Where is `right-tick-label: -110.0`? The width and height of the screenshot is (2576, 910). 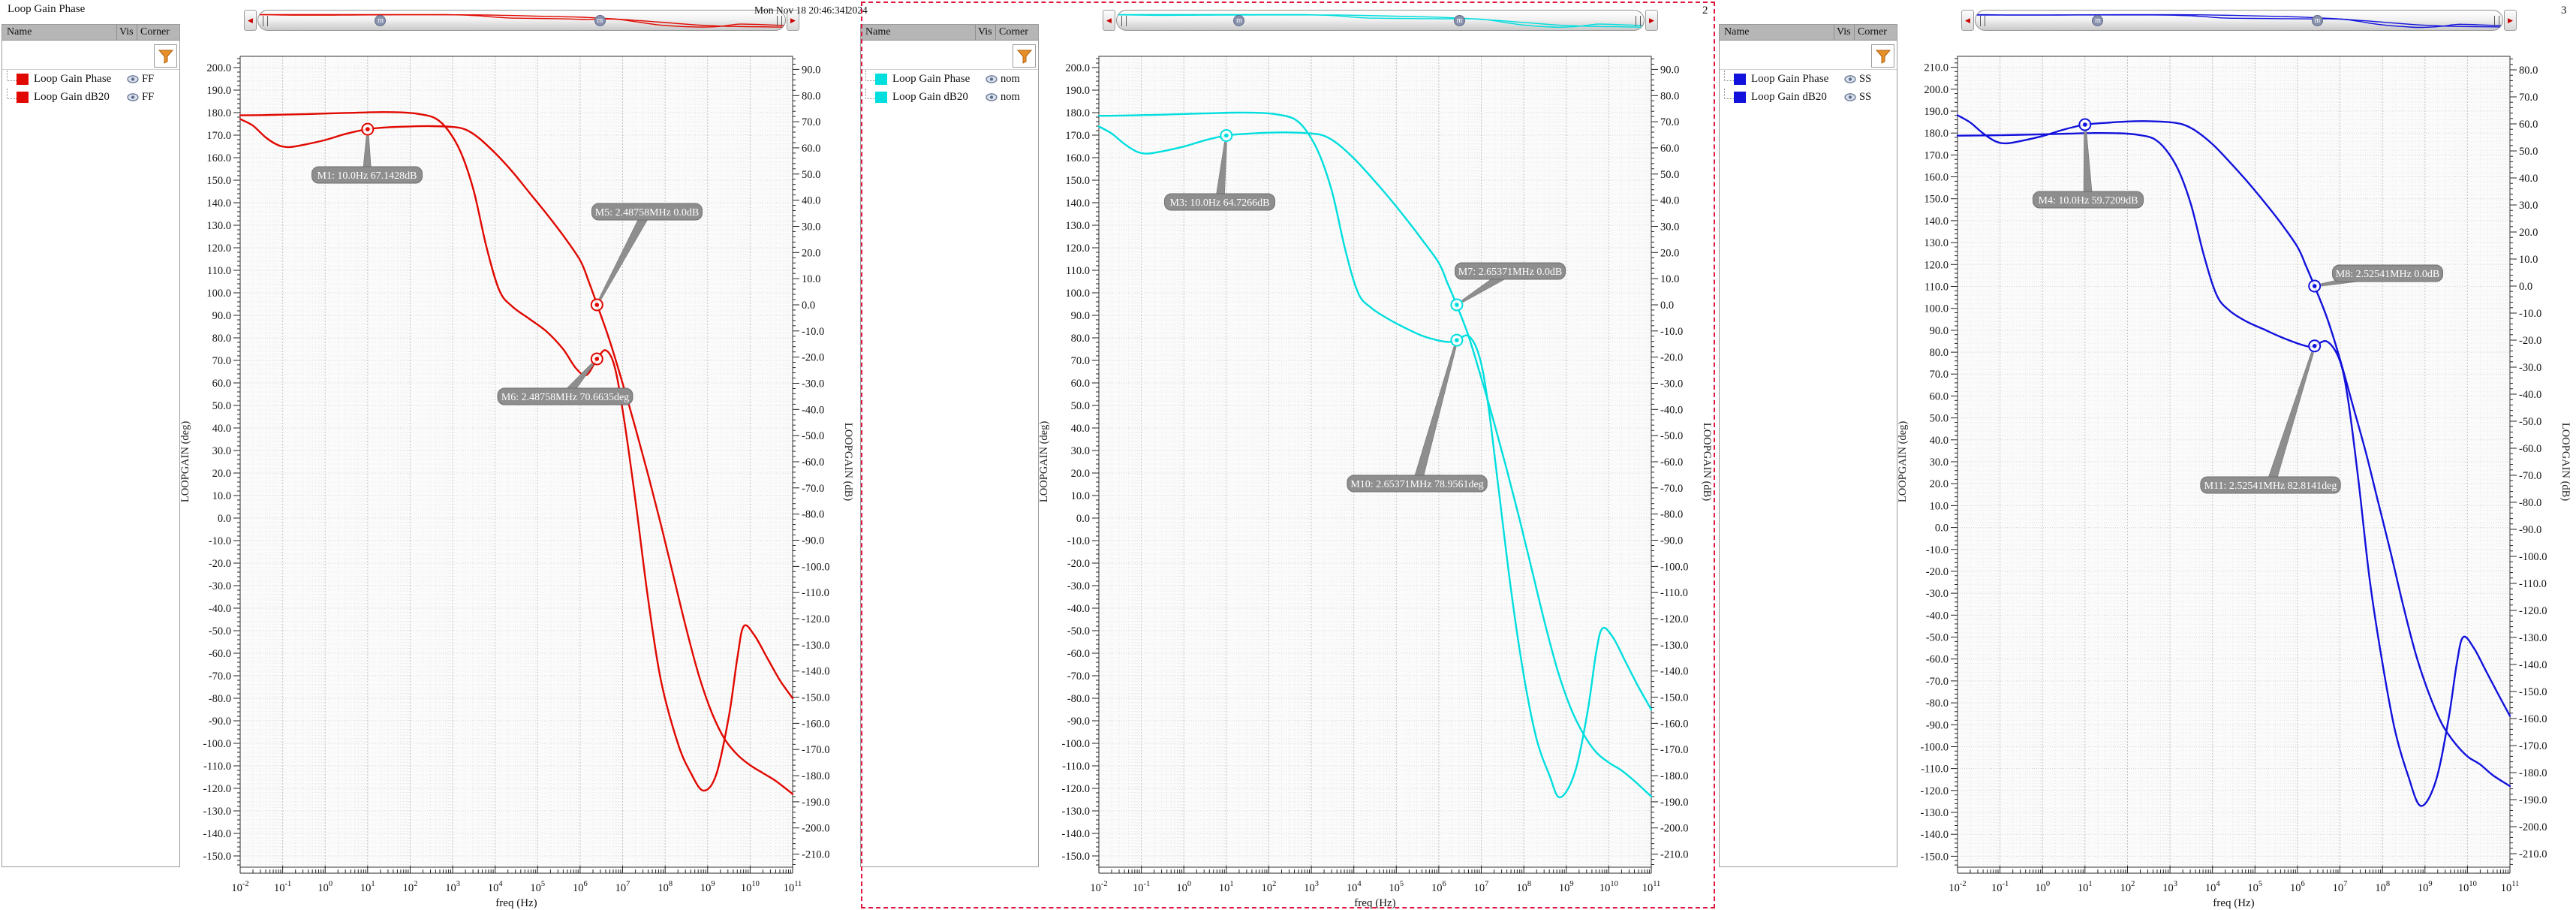 right-tick-label: -110.0 is located at coordinates (2533, 584).